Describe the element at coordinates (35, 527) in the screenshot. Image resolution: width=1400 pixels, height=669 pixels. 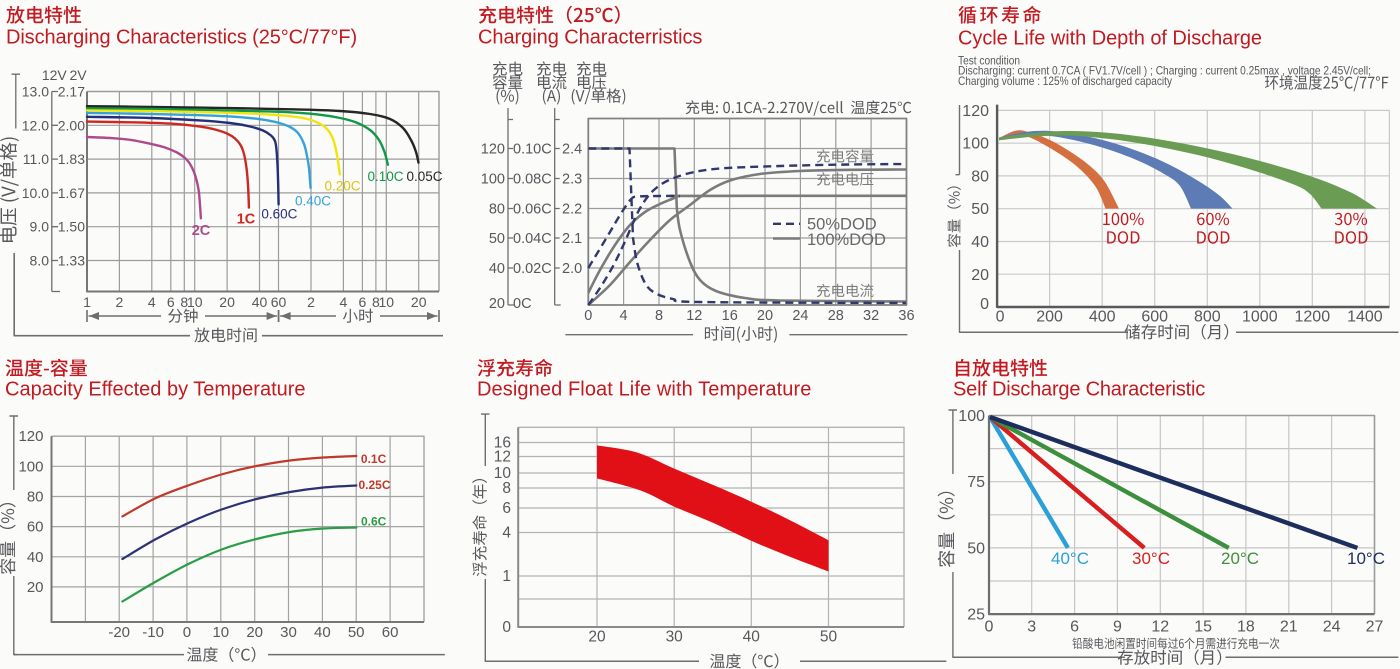
I see `svg-text: 60` at that location.